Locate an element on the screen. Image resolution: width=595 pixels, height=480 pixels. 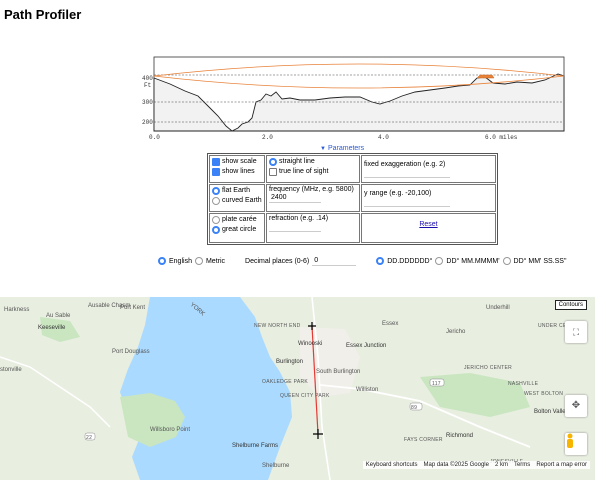
peninsula-park is located at coordinates (152, 420).